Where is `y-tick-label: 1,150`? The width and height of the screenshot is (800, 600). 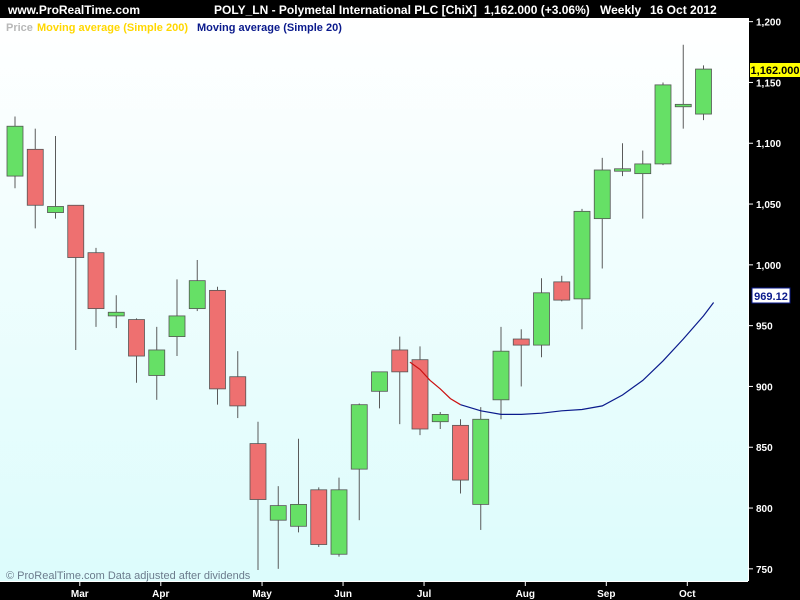
y-tick-label: 1,150 is located at coordinates (768, 83).